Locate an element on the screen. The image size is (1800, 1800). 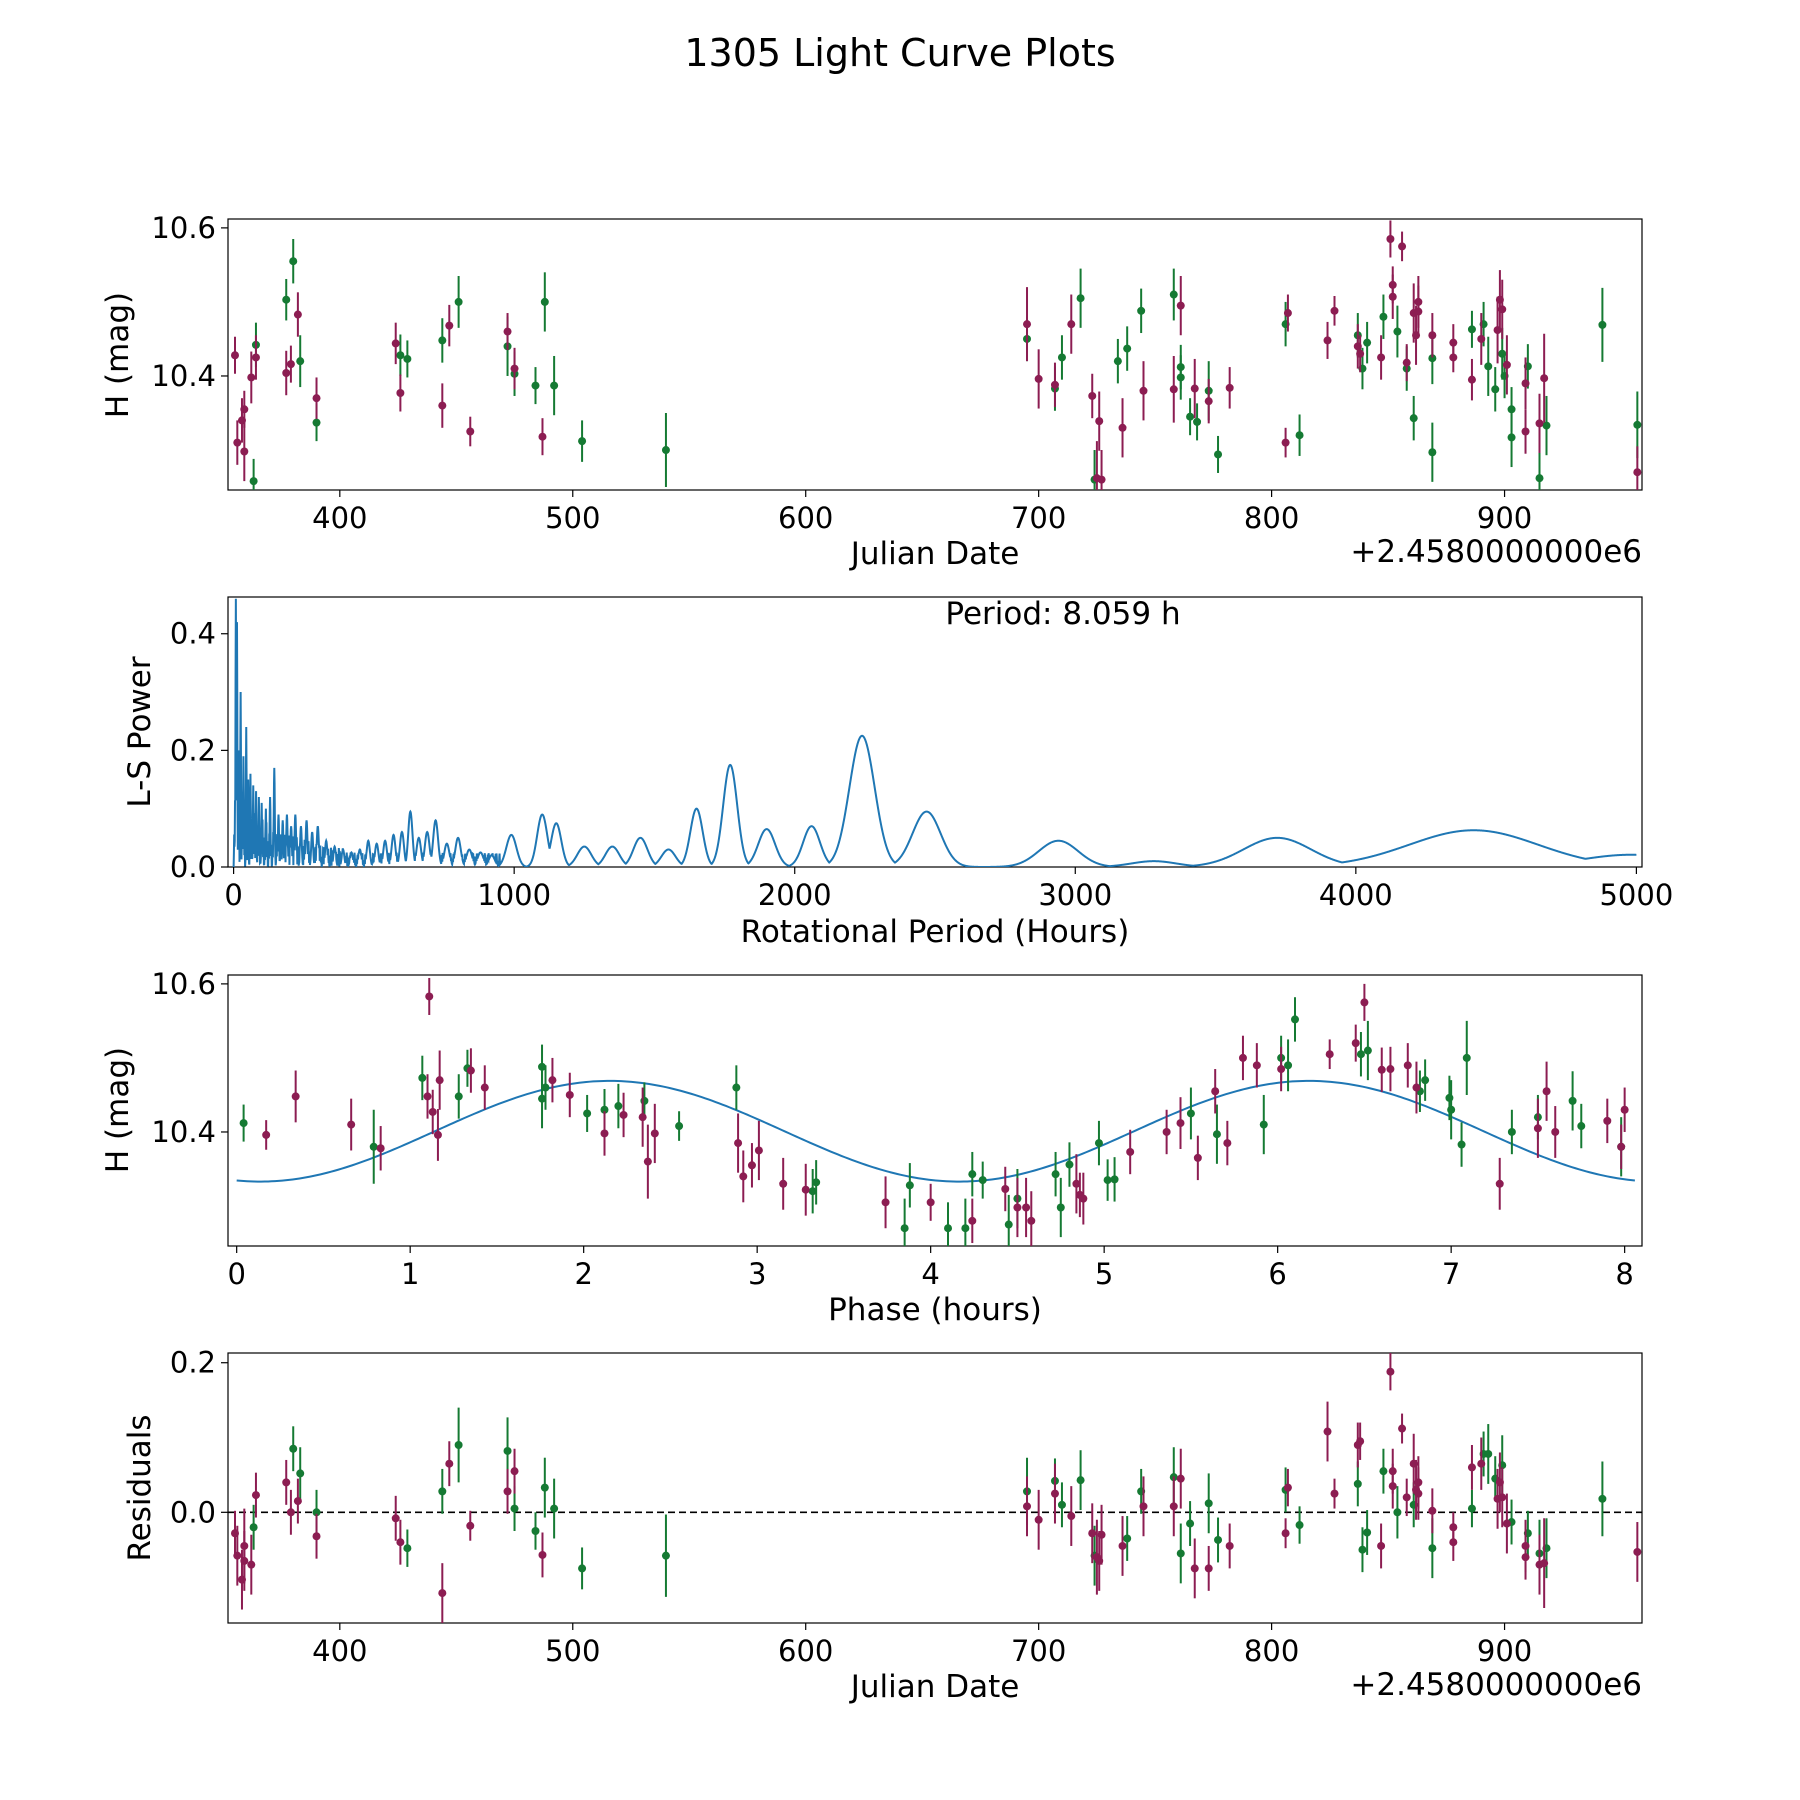
lightcurve-x-tick-label: 900 is located at coordinates (1504, 518).